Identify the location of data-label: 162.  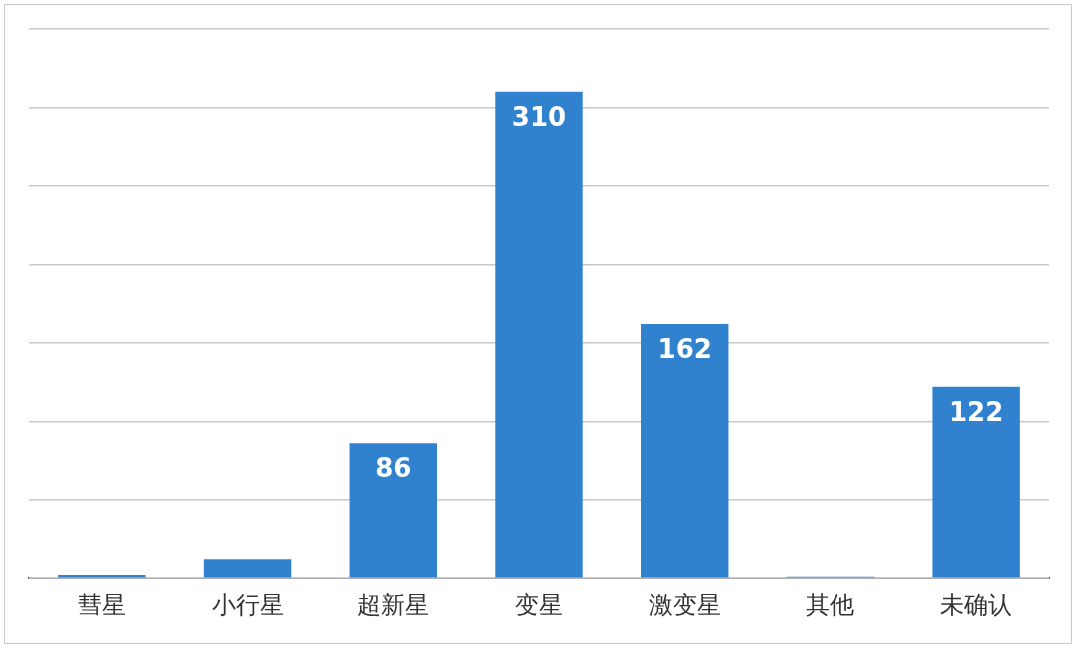
(684, 348).